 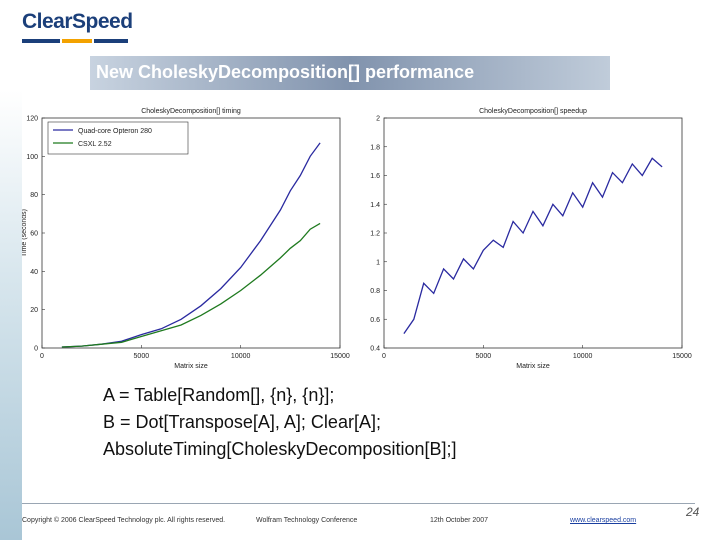 What do you see at coordinates (375, 176) in the screenshot?
I see `y-tick-label: 1.6` at bounding box center [375, 176].